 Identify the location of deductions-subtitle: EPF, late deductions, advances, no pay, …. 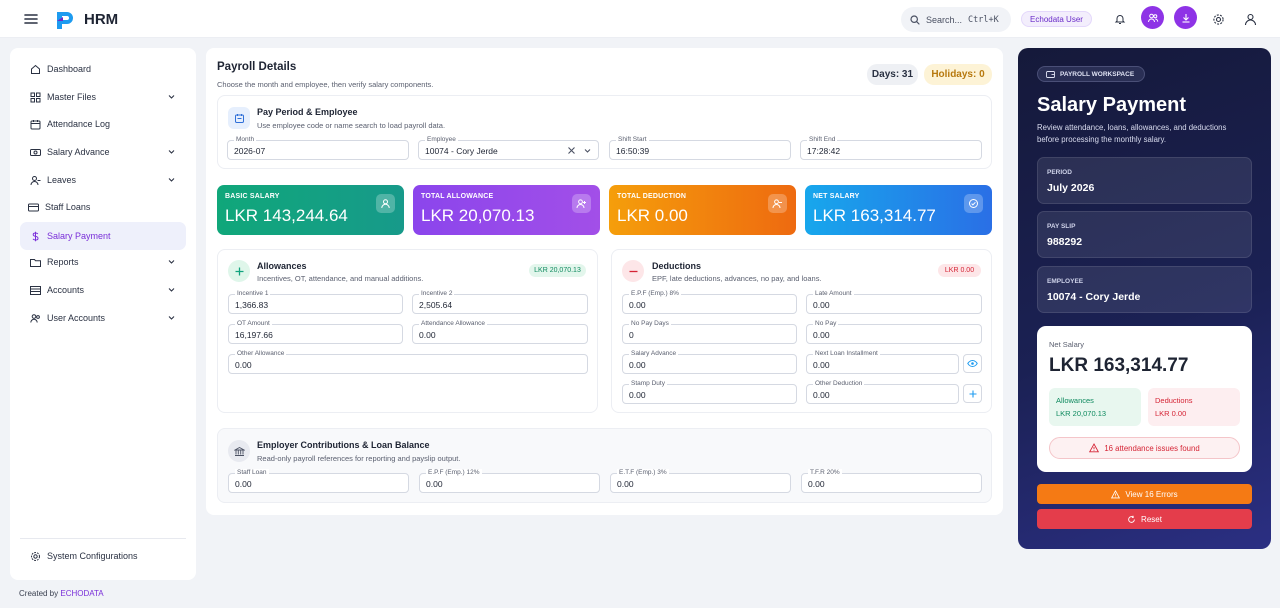
(737, 278).